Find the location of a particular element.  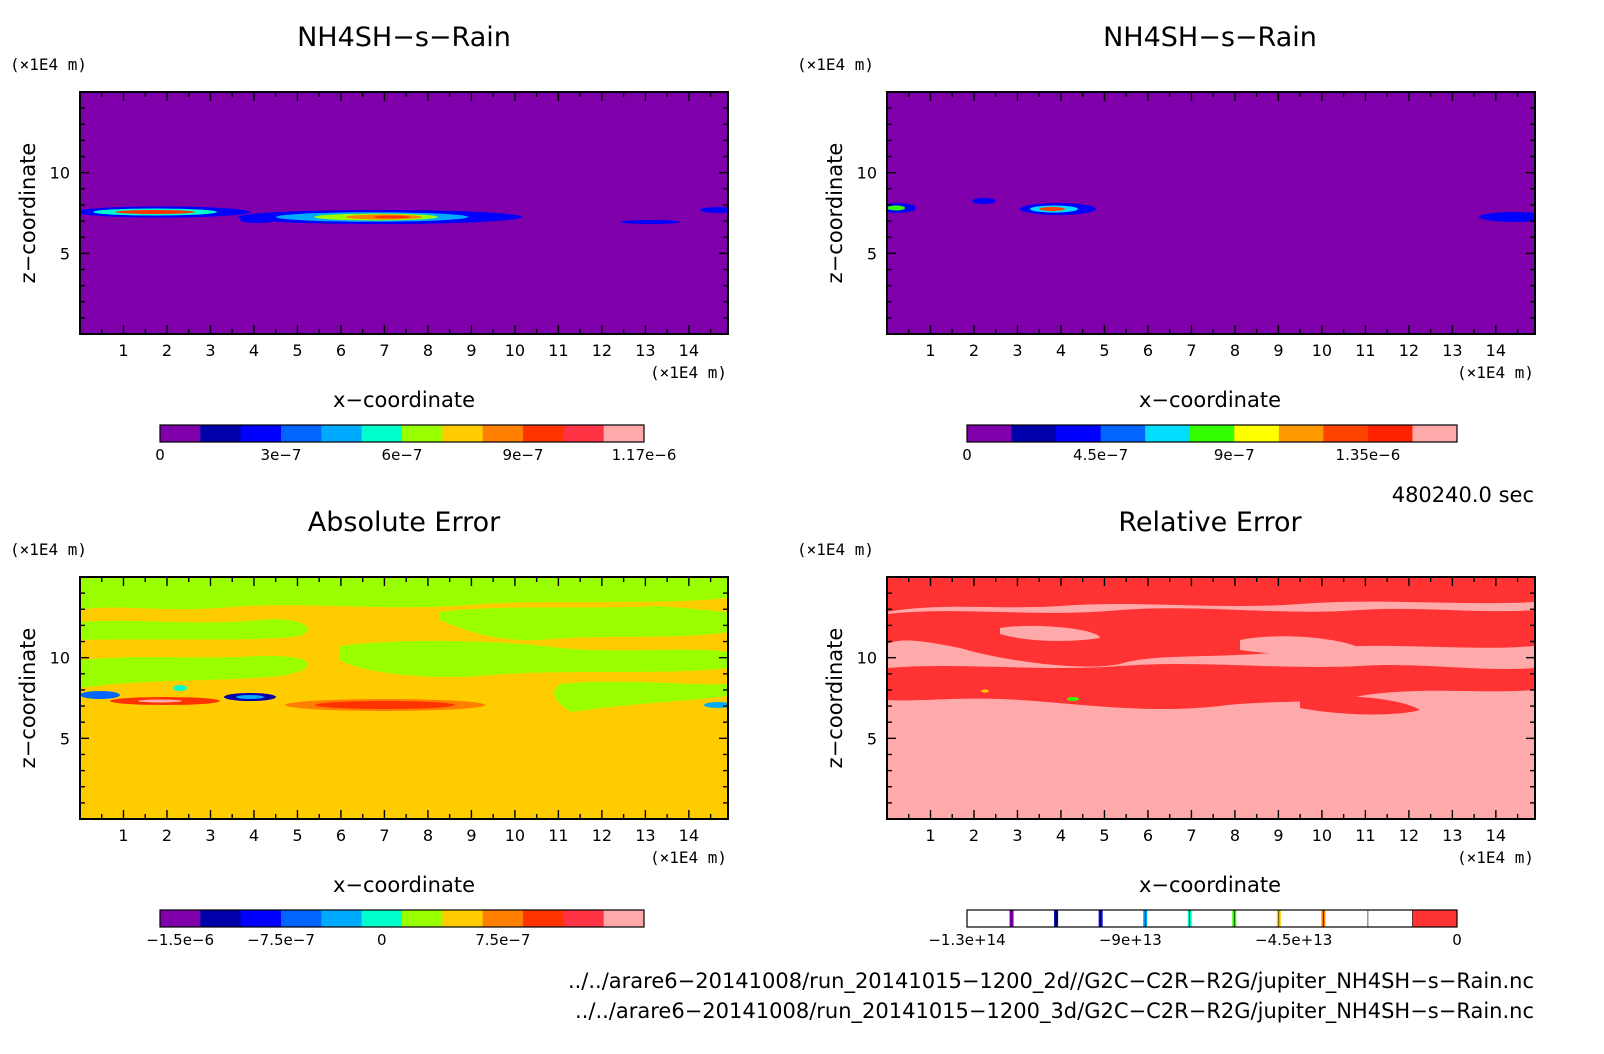

x-tick-label: 5 is located at coordinates (1104, 835).